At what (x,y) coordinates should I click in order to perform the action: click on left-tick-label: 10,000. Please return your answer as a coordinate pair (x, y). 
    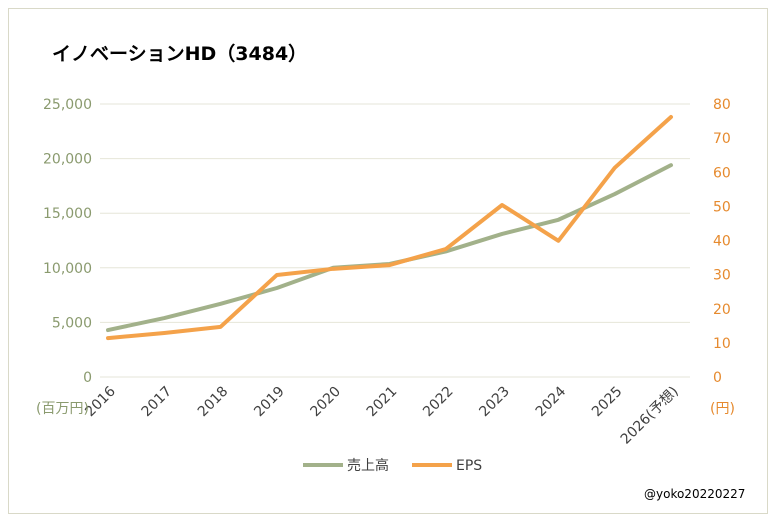
    Looking at the image, I should click on (67, 269).